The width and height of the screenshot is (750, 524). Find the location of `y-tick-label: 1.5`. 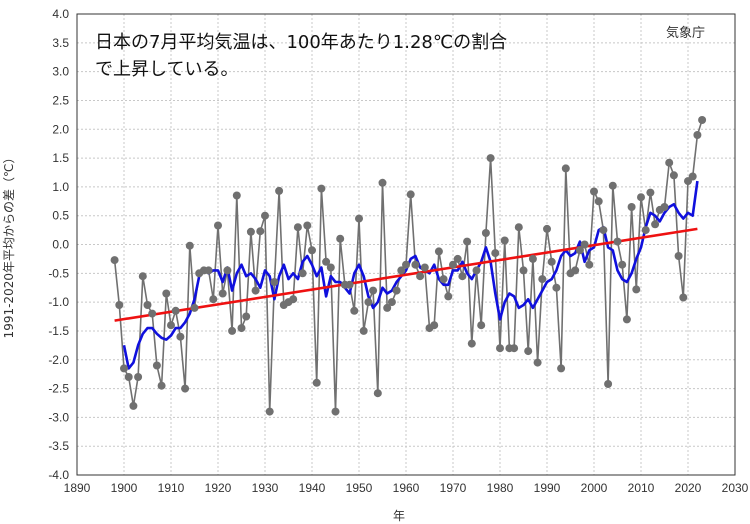

y-tick-label: 1.5 is located at coordinates (60, 158).